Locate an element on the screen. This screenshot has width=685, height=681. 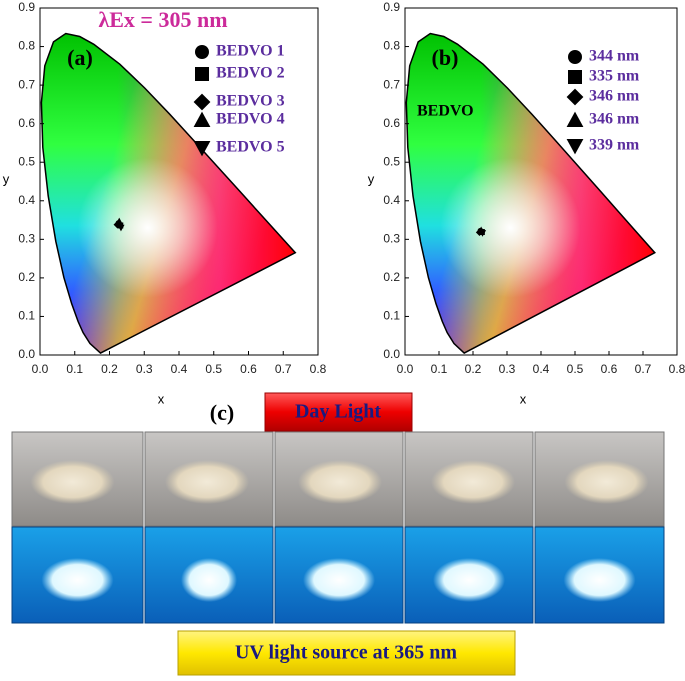
uv-light-box is located at coordinates (346, 653).